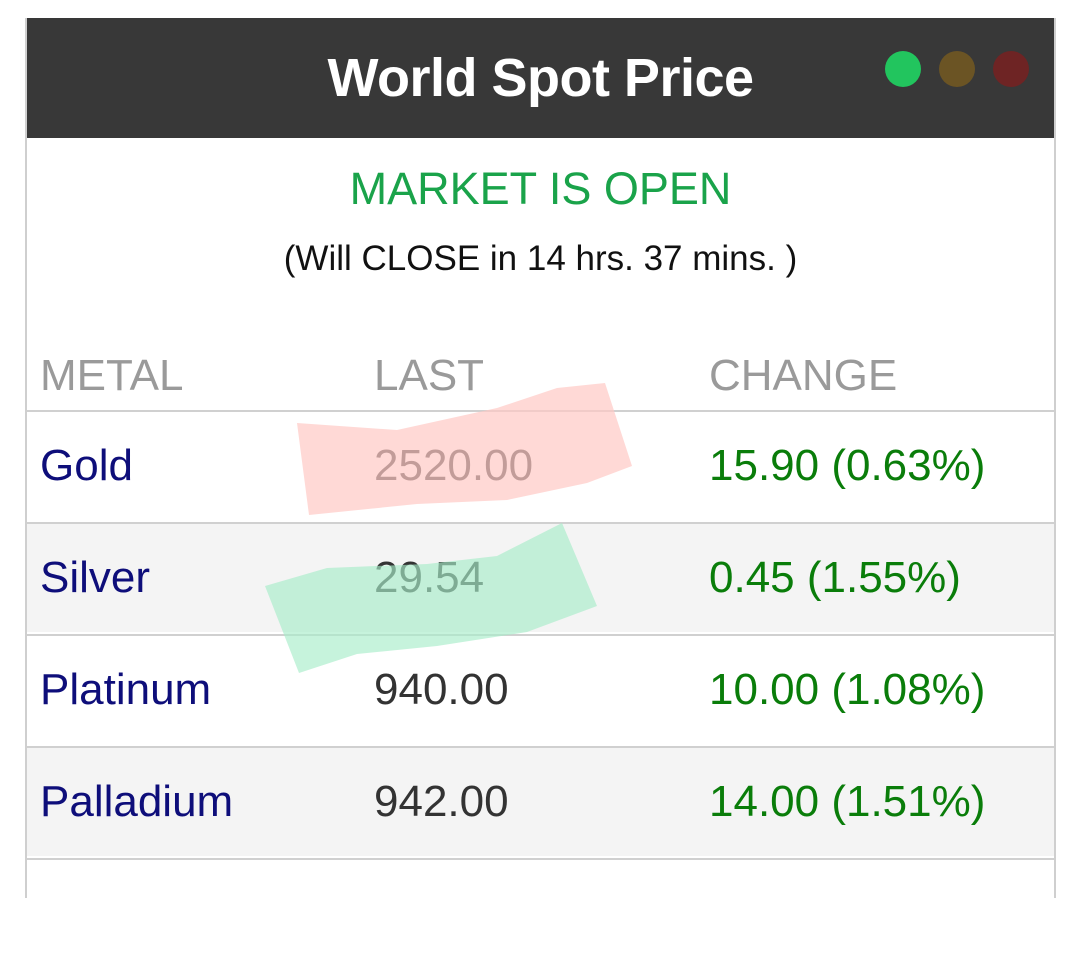 This screenshot has height=968, width=1080. I want to click on last-price: 29.54, so click(429, 577).